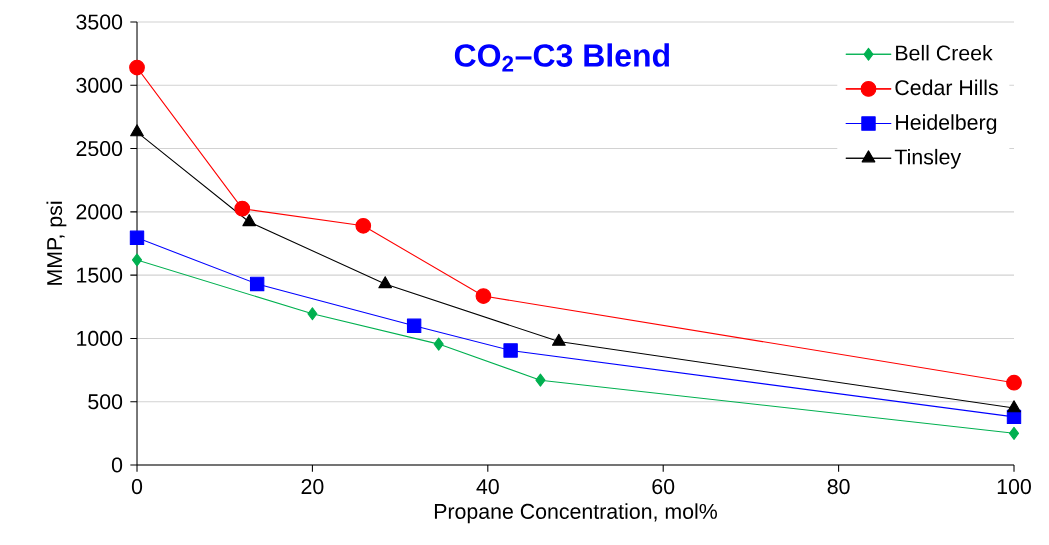 This screenshot has width=1049, height=545. What do you see at coordinates (105, 402) in the screenshot?
I see `y-tick-label: 500` at bounding box center [105, 402].